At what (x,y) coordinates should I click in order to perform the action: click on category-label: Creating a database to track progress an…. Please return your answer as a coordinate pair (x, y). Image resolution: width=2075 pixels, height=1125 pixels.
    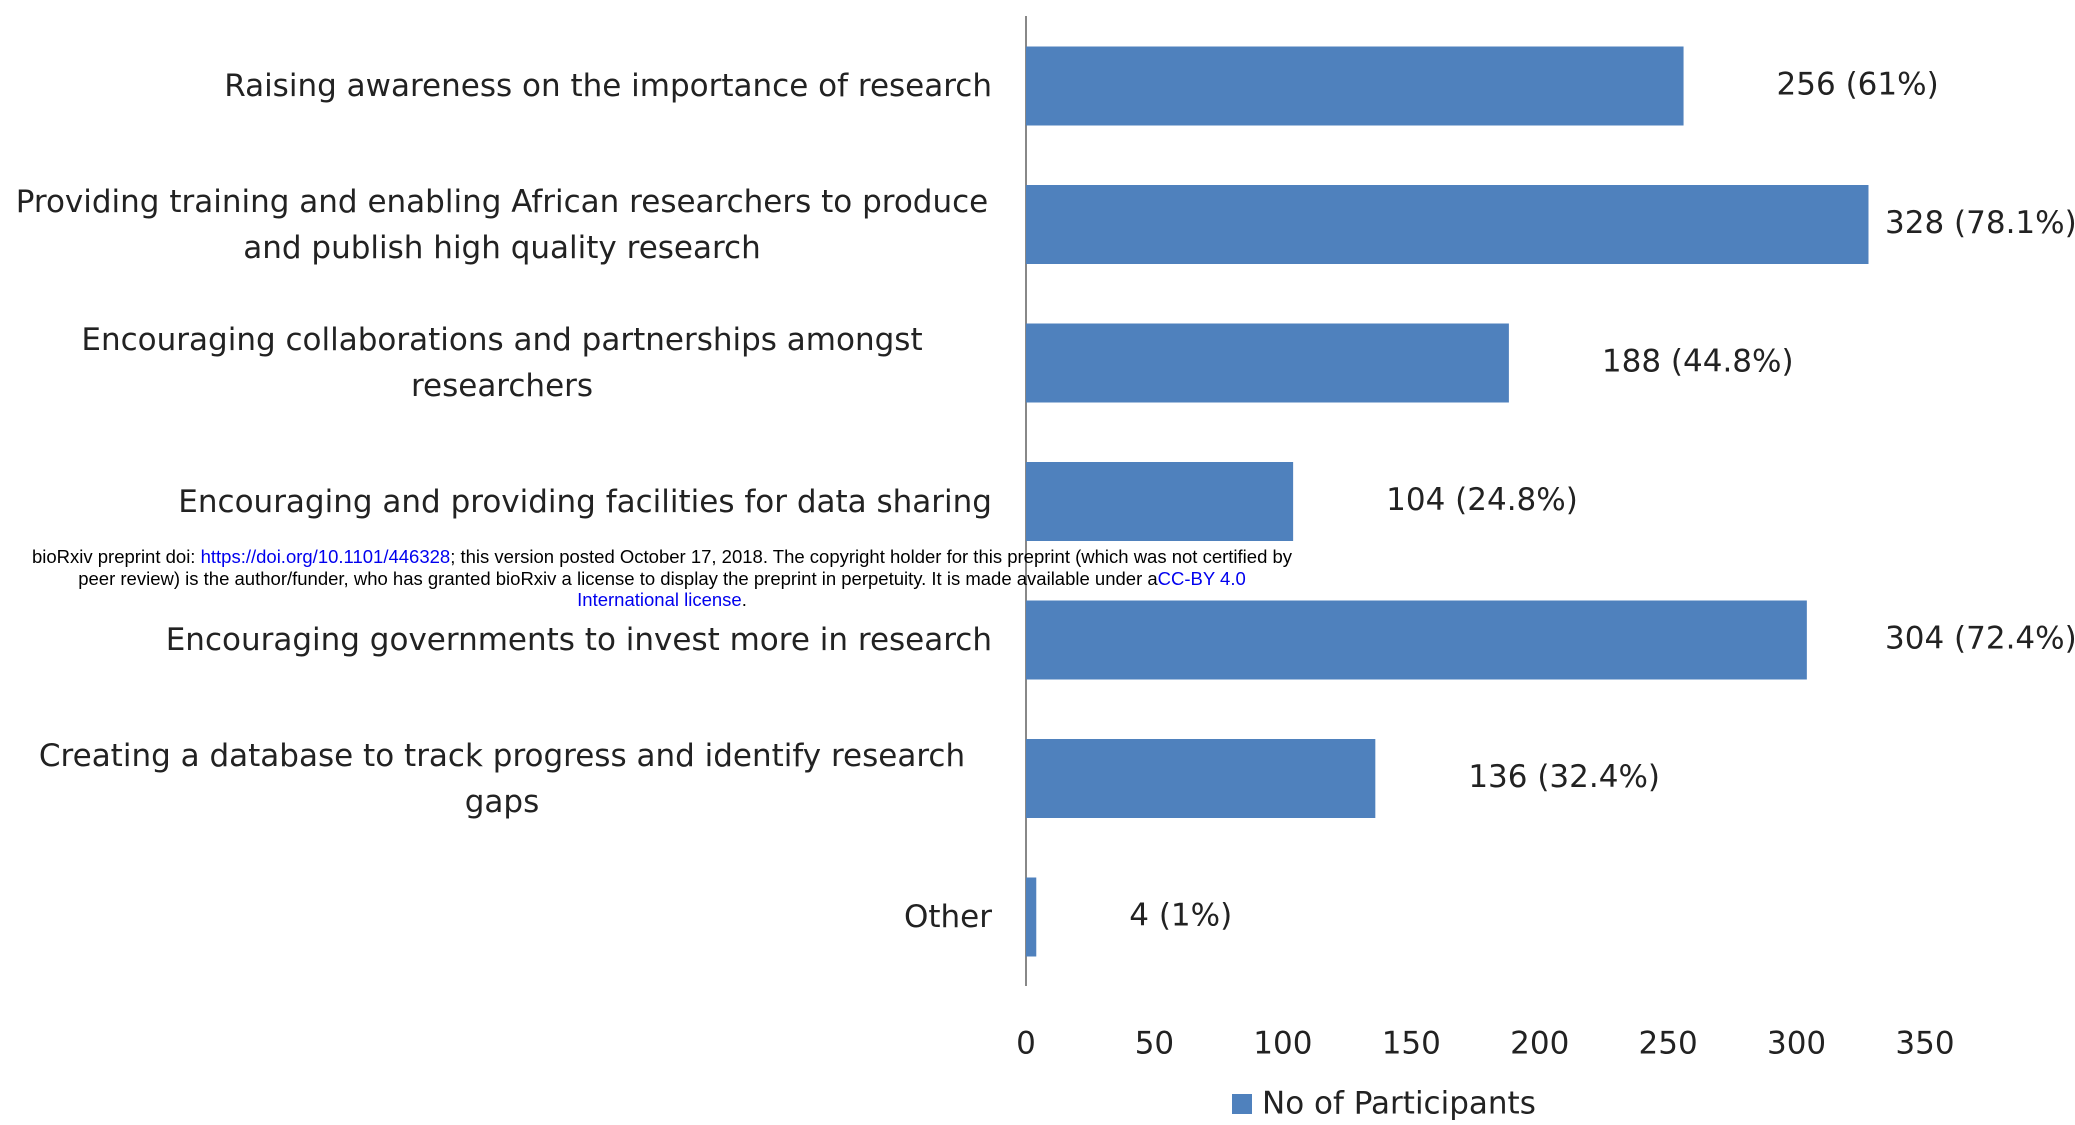
    Looking at the image, I should click on (502, 778).